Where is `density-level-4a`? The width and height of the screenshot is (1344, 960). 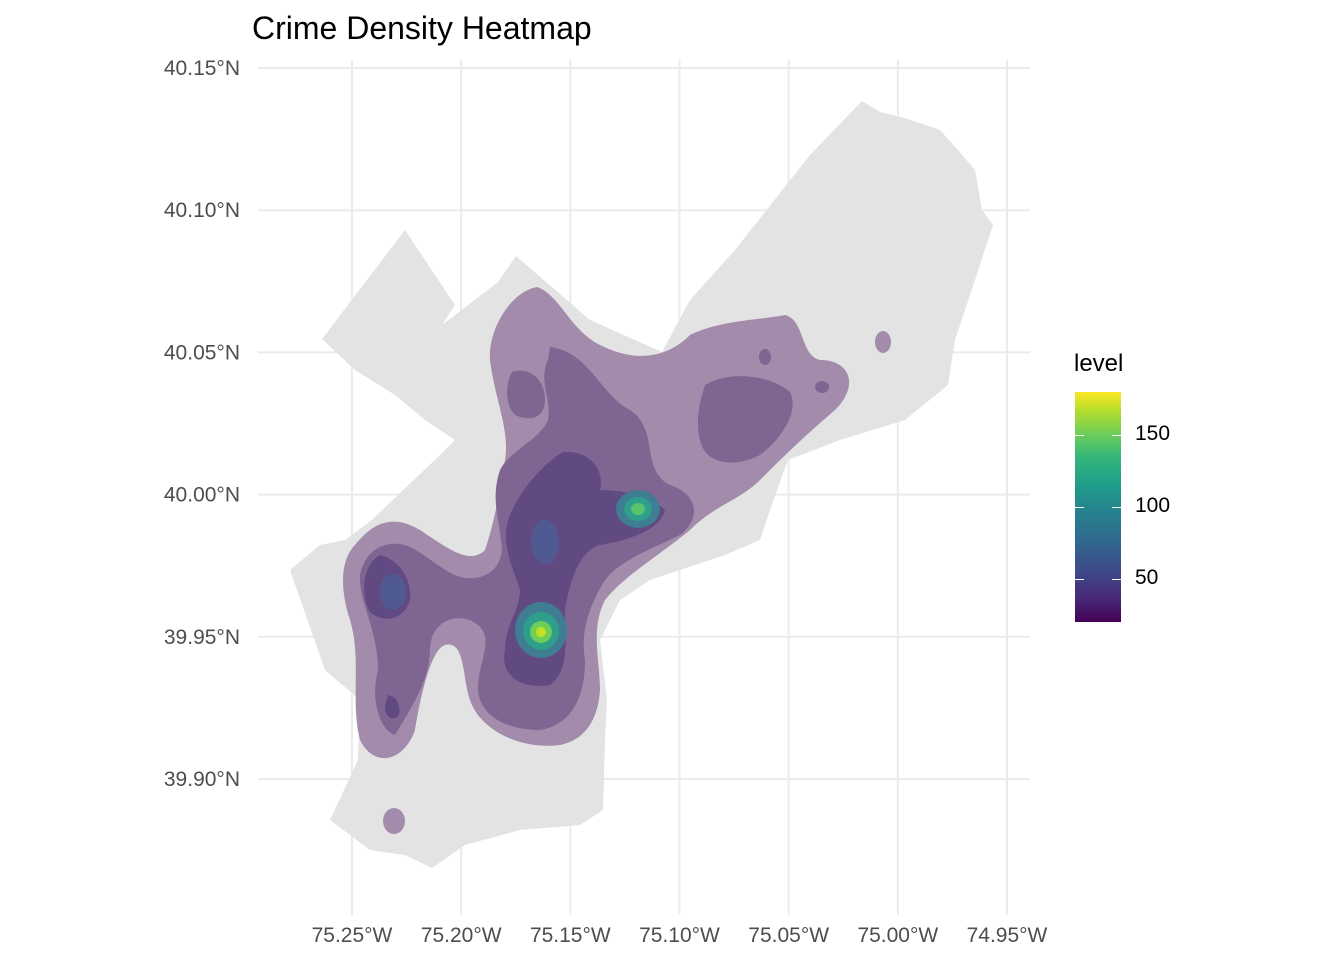
density-level-4a is located at coordinates (393, 592).